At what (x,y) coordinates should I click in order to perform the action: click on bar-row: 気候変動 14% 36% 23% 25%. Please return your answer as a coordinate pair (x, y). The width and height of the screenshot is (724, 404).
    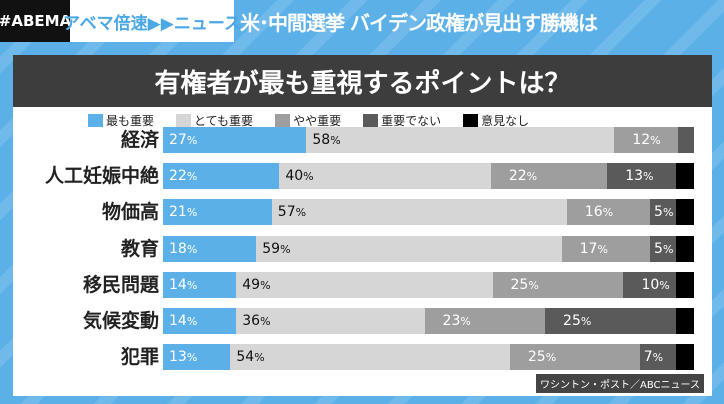
    Looking at the image, I should click on (362, 321).